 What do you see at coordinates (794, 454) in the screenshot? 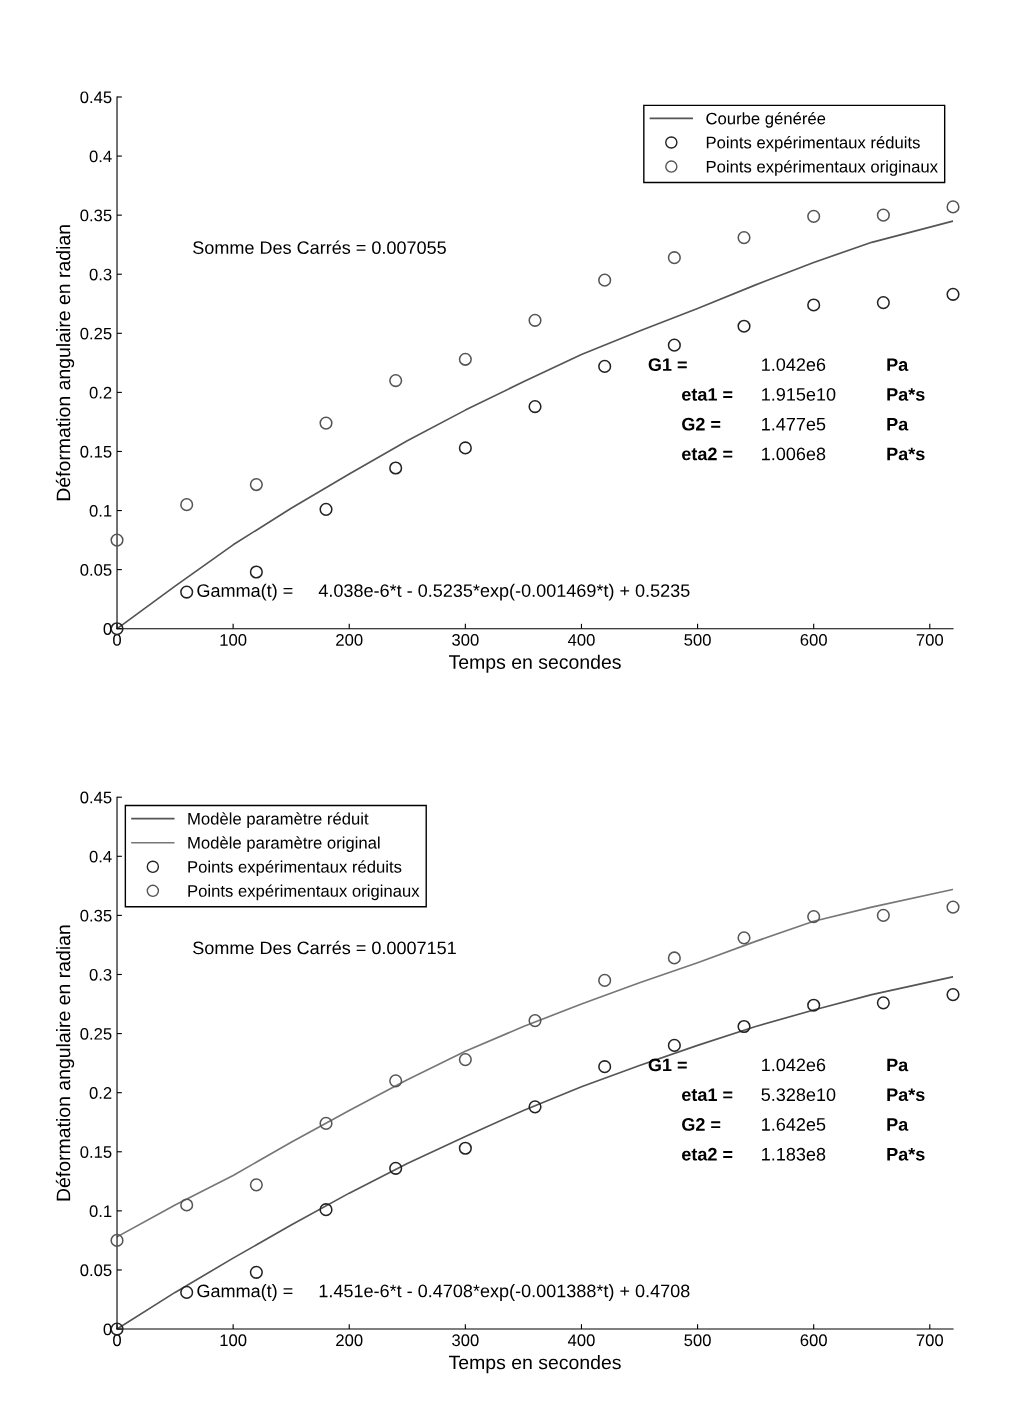
I see `annotation: 1.006e8` at bounding box center [794, 454].